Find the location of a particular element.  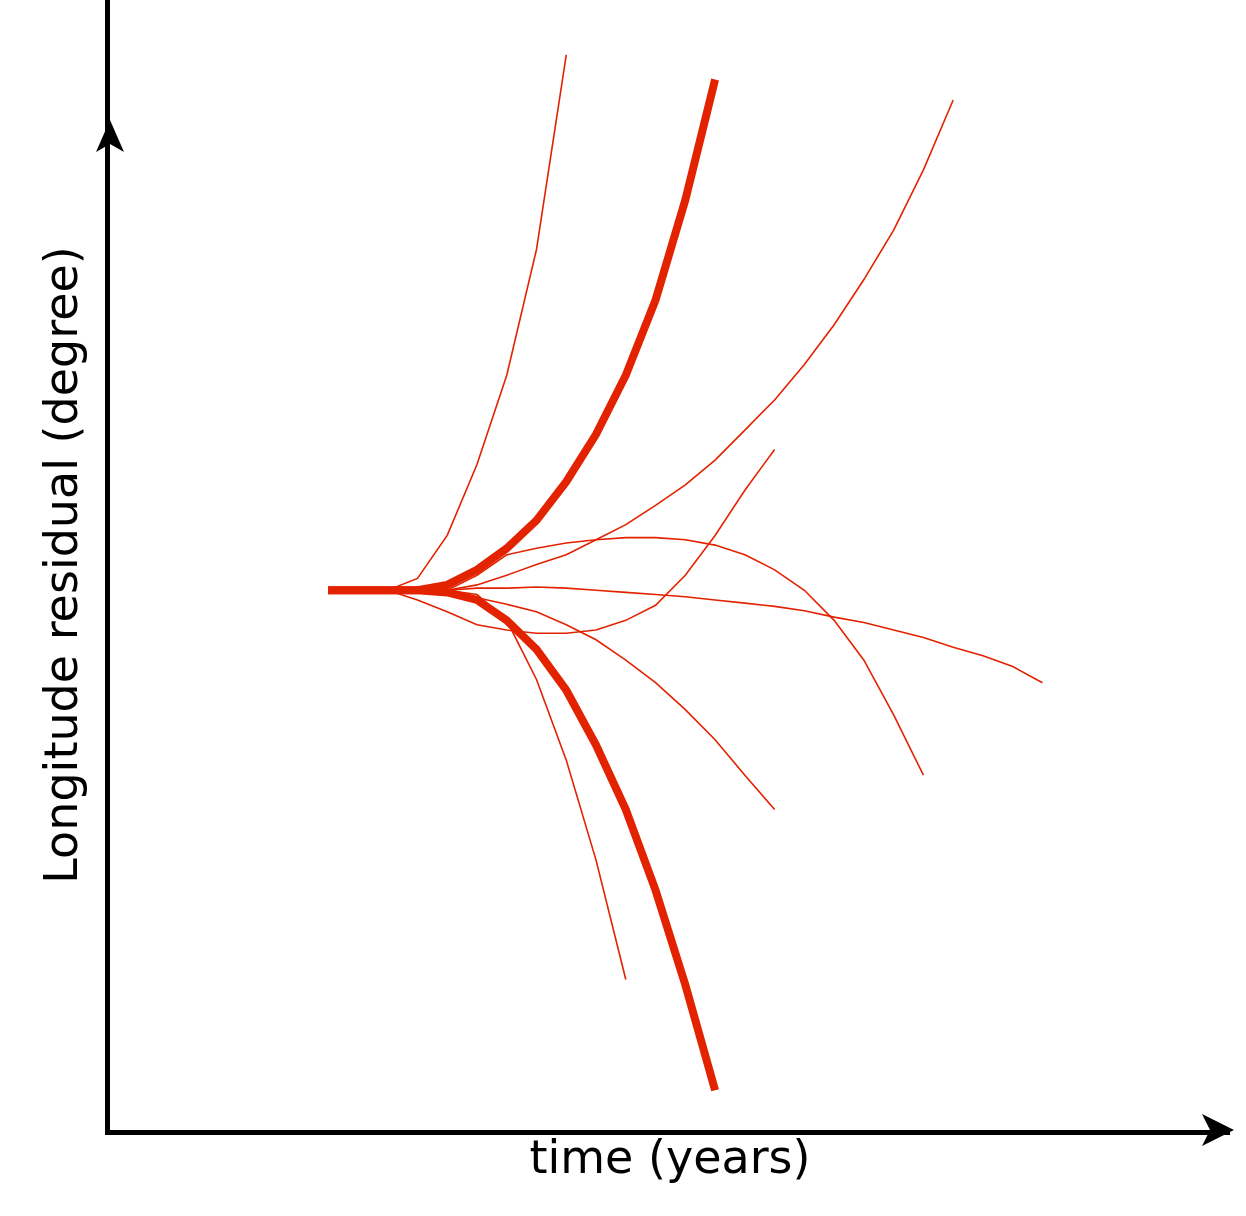

x-axis-title: time (years) is located at coordinates (670, 1156).